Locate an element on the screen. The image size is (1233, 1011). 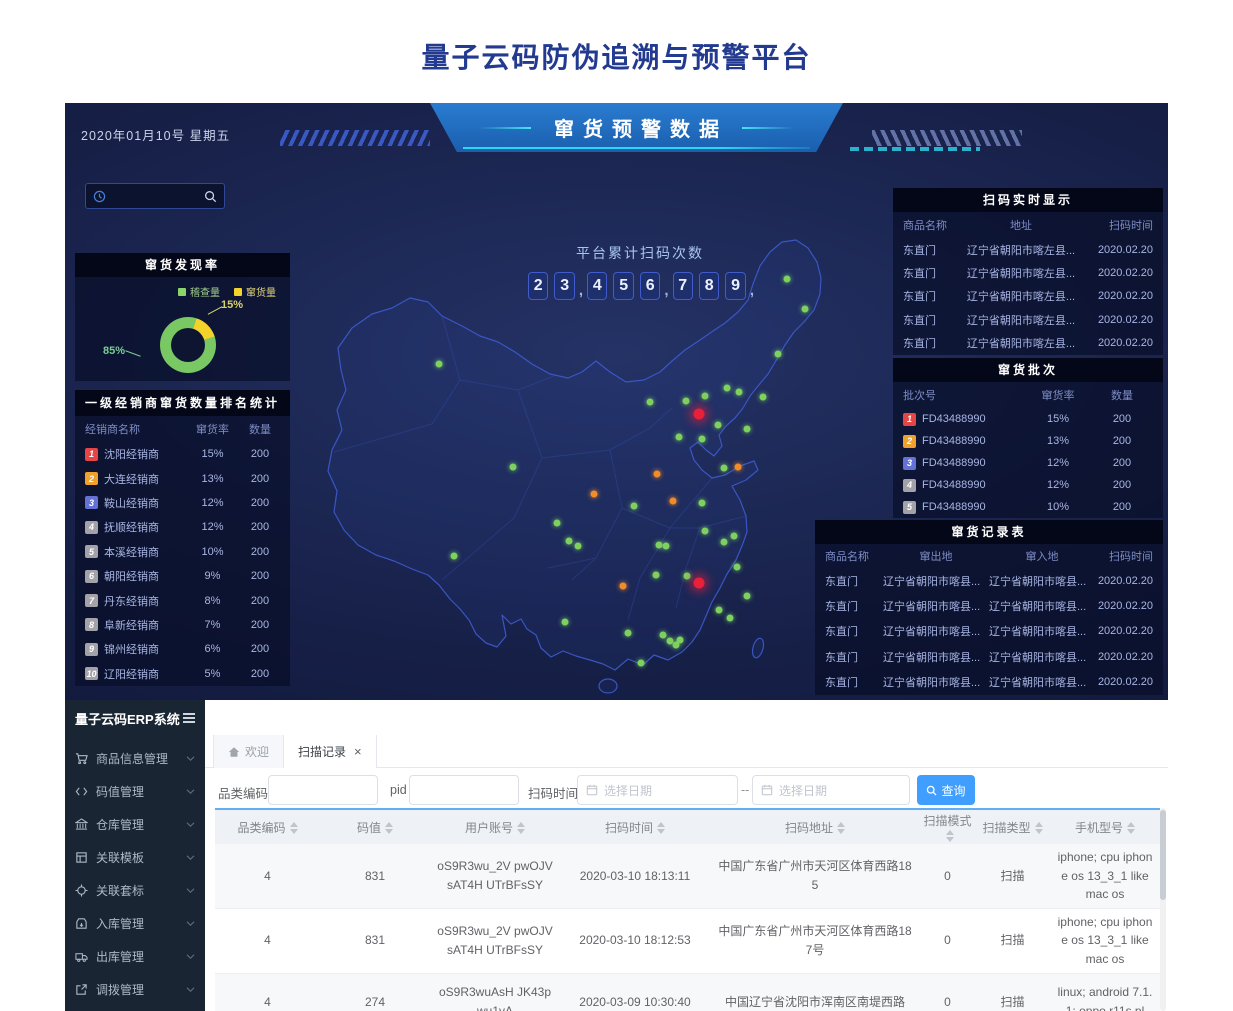
cell-scan-address: 中国辽宁省沈阳市浑南区南堤西路 is located at coordinates (815, 992).